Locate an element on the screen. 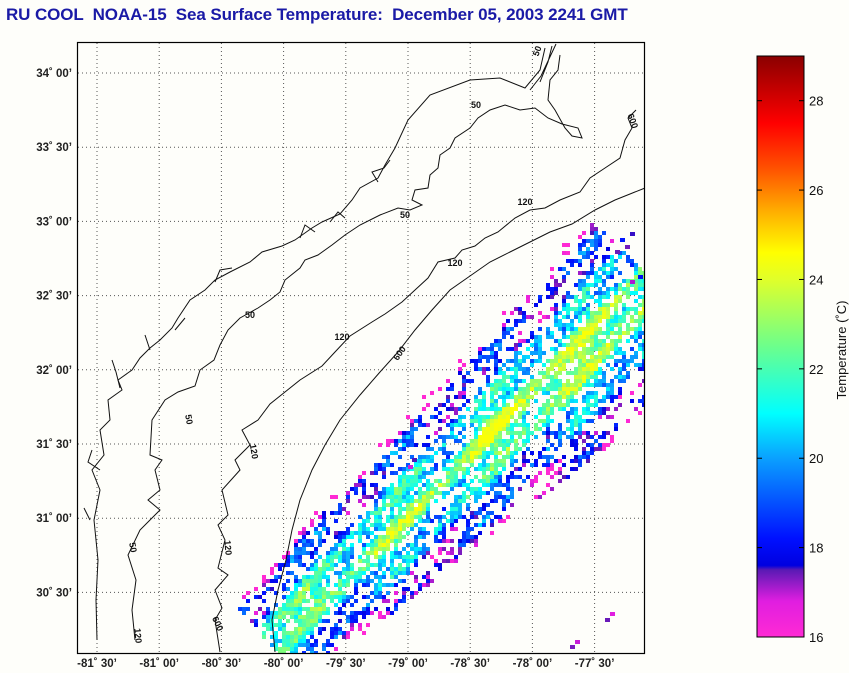 The image size is (849, 673). contour-label: 50 is located at coordinates (476, 105).